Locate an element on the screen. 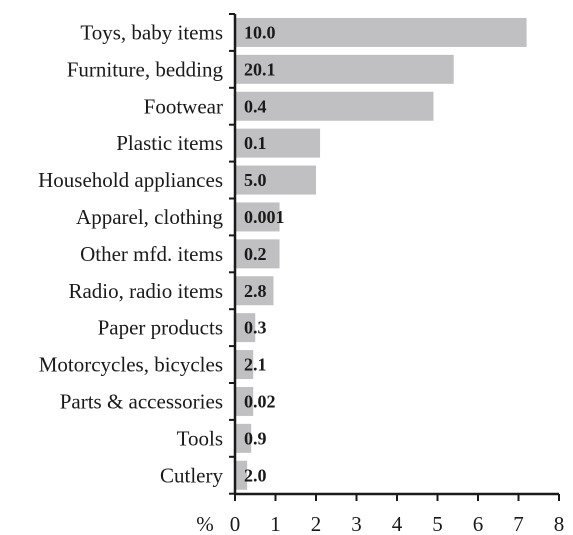 This screenshot has width=573, height=535. x-tick-label: 4 is located at coordinates (397, 523).